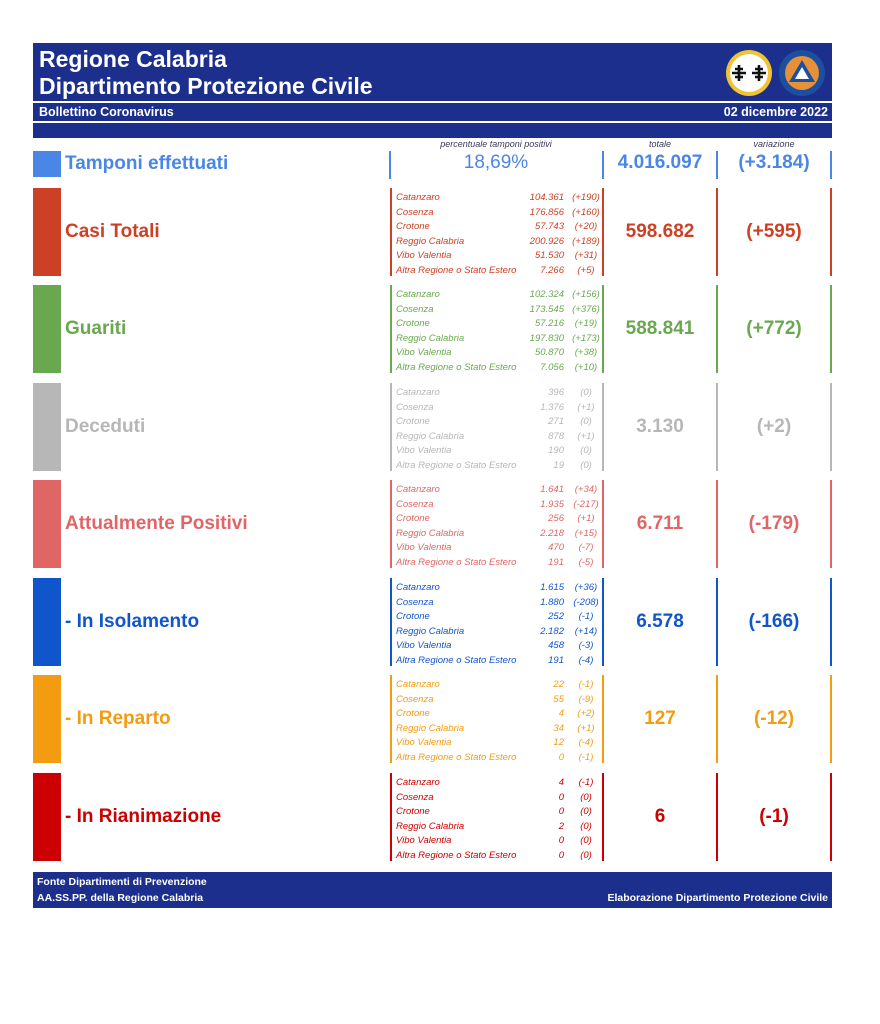  I want to click on province-row: Altra Regione o Stato Estero 0 (0), so click(501, 856).